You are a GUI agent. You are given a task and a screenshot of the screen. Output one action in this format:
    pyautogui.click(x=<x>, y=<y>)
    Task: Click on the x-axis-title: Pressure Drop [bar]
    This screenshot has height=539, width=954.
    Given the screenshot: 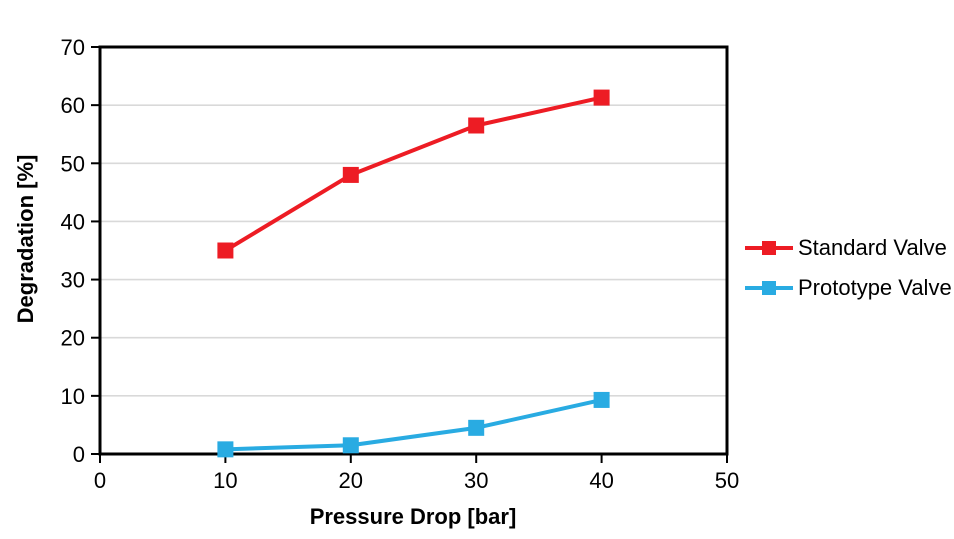 What is the action you would take?
    pyautogui.click(x=413, y=516)
    